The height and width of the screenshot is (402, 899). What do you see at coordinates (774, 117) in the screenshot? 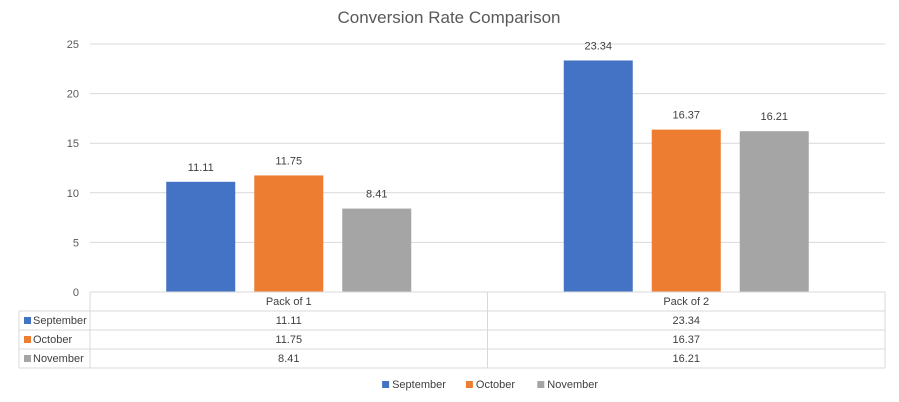
I see `data-label: 16.21` at bounding box center [774, 117].